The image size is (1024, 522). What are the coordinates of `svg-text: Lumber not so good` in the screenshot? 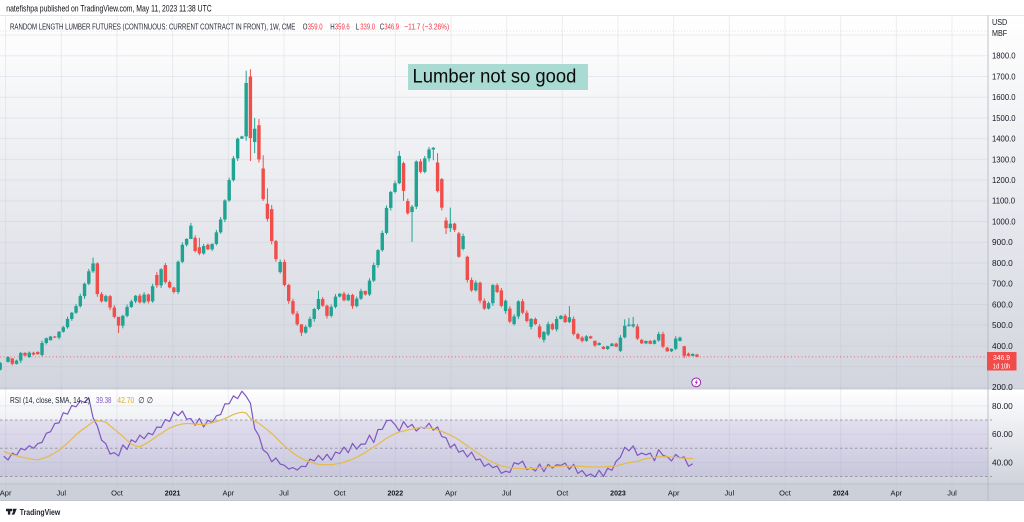 It's located at (495, 77).